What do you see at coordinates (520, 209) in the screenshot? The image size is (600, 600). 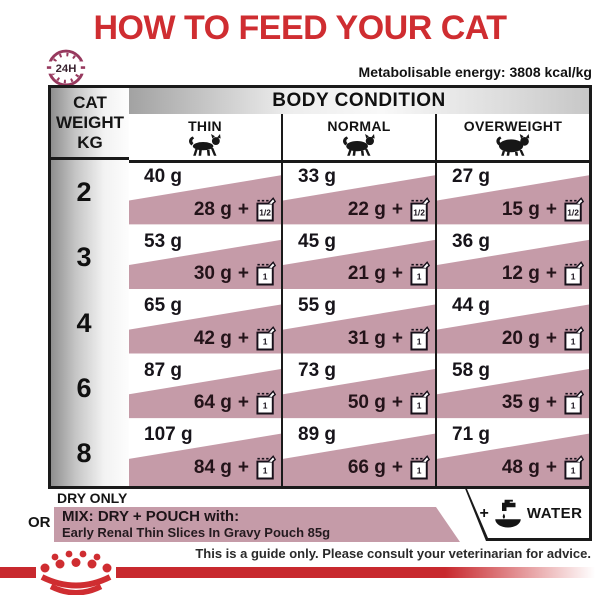 I see `mix-amount: 15 g` at bounding box center [520, 209].